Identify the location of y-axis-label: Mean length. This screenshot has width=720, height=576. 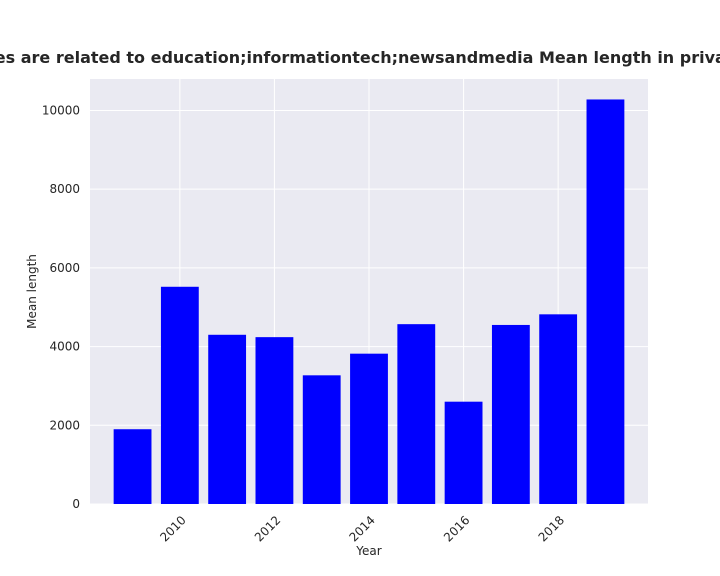
(32, 291).